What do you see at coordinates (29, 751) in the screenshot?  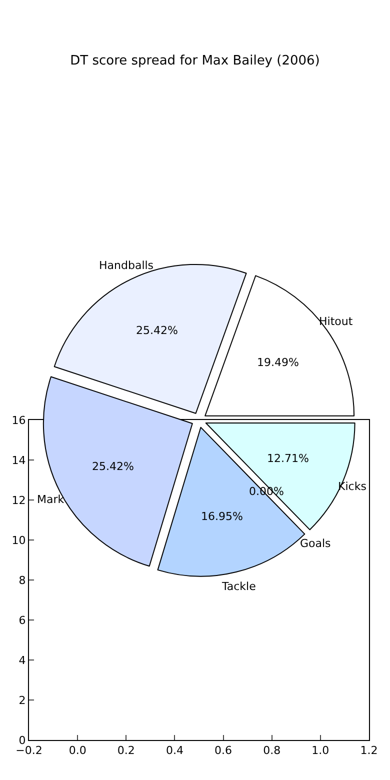 I see `x-tick-label: −0.2` at bounding box center [29, 751].